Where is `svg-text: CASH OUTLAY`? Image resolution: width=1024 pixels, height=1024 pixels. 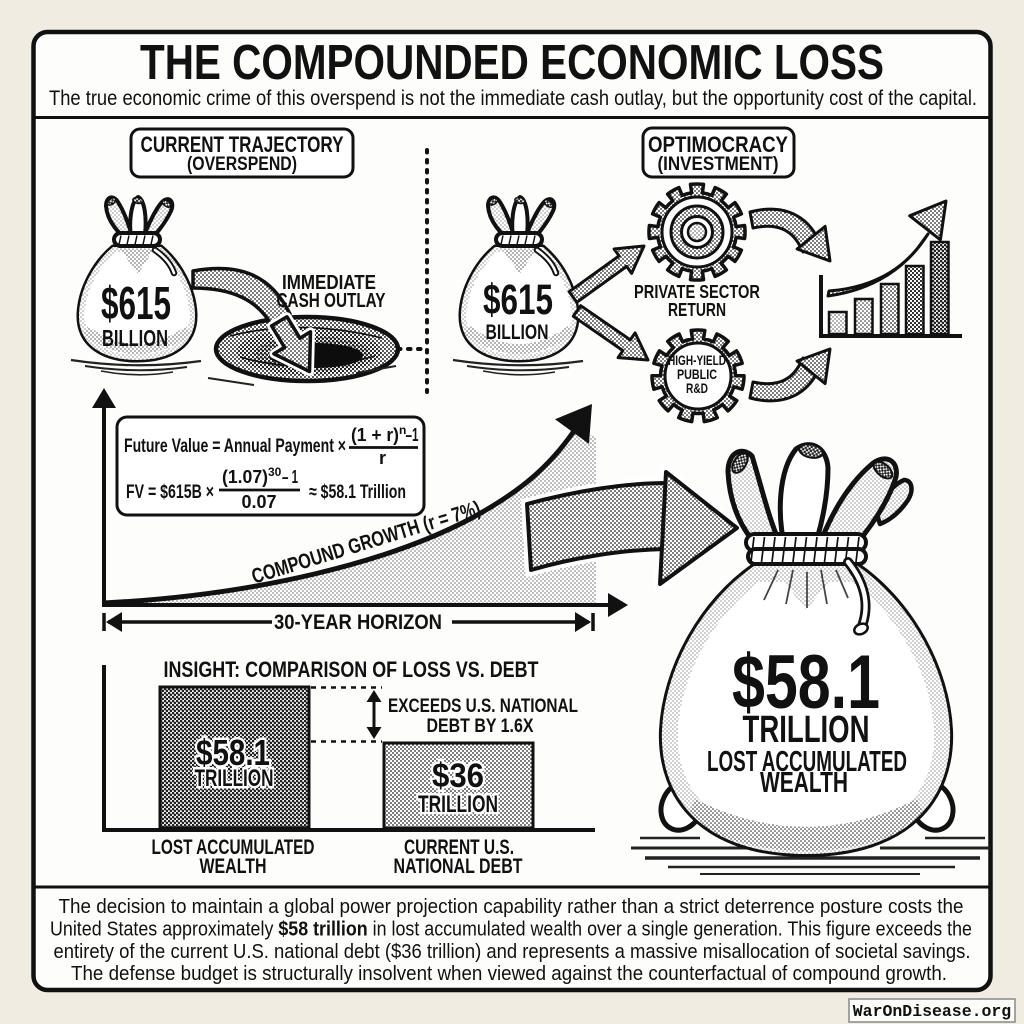
svg-text: CASH OUTLAY is located at coordinates (331, 300).